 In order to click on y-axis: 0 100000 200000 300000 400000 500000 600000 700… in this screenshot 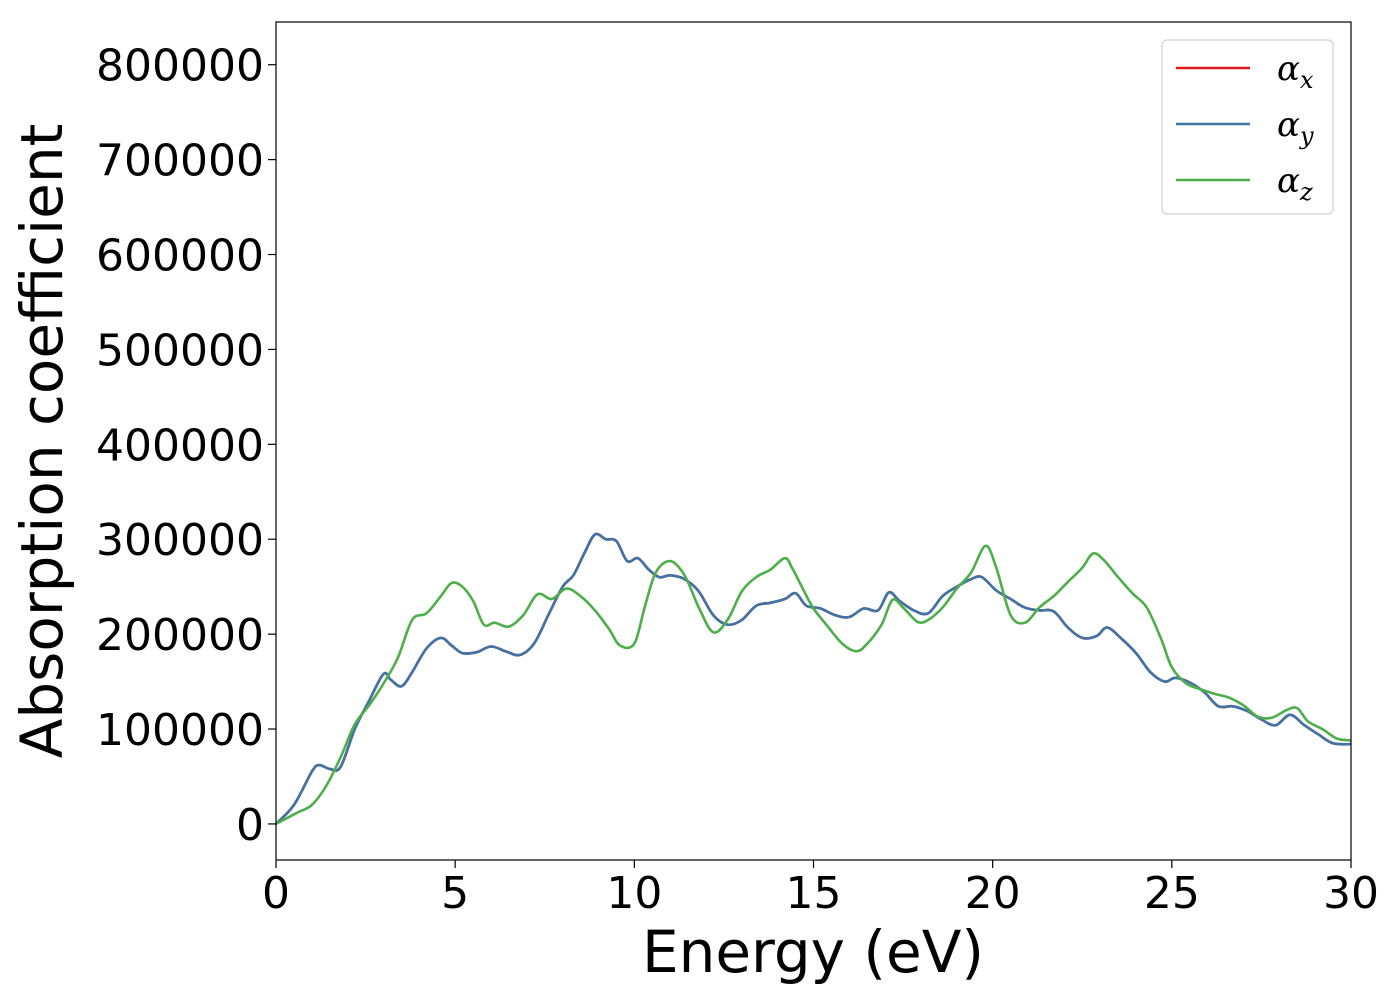, I will do `click(186, 446)`.